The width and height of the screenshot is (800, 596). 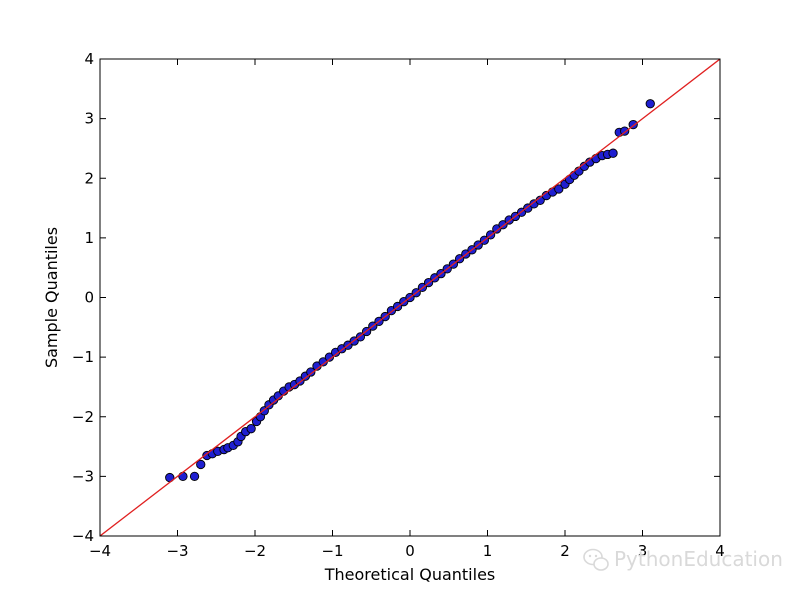 What do you see at coordinates (698, 559) in the screenshot?
I see `watermark-text: PythonEducation` at bounding box center [698, 559].